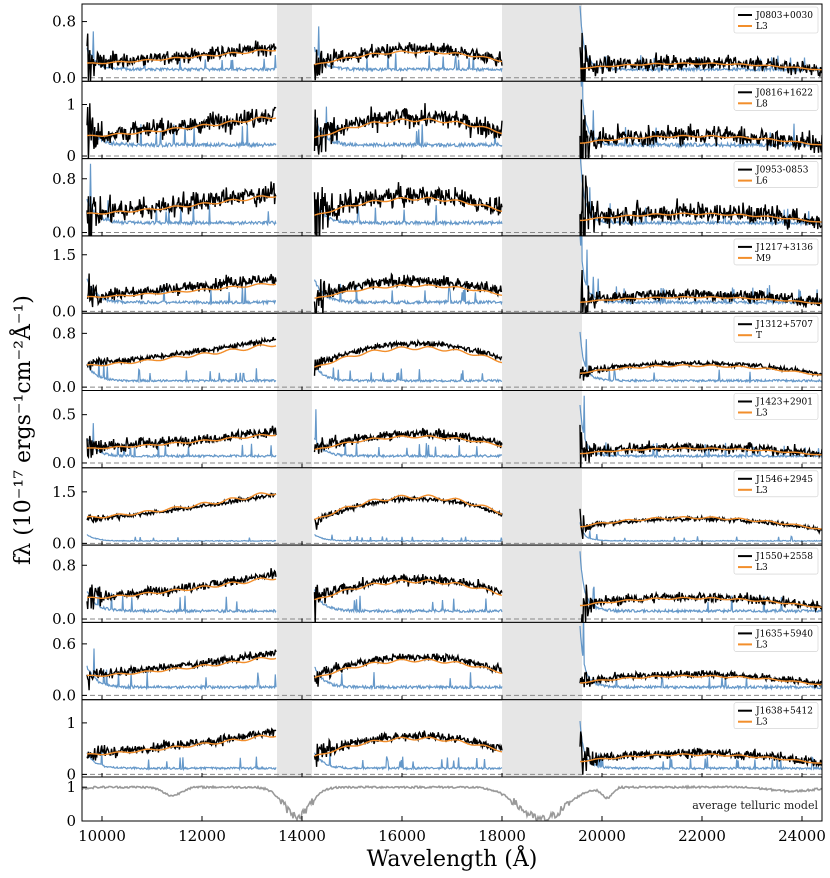 The height and width of the screenshot is (878, 830). Describe the element at coordinates (702, 836) in the screenshot. I see `x-tick-label: 22000` at that location.